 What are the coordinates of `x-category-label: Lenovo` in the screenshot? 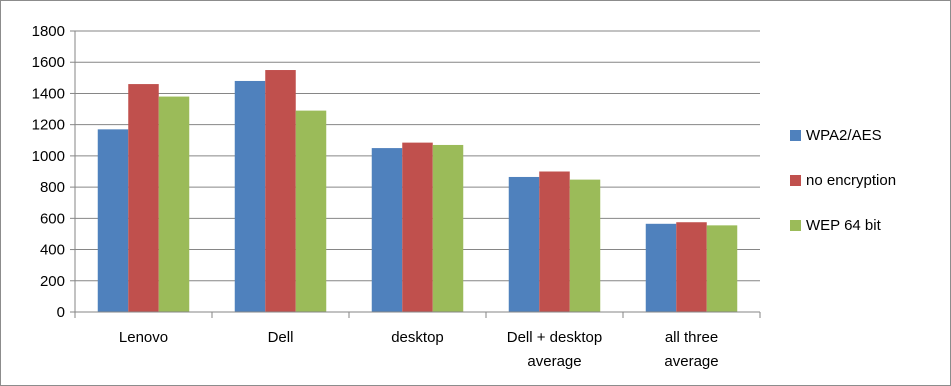 It's located at (143, 337).